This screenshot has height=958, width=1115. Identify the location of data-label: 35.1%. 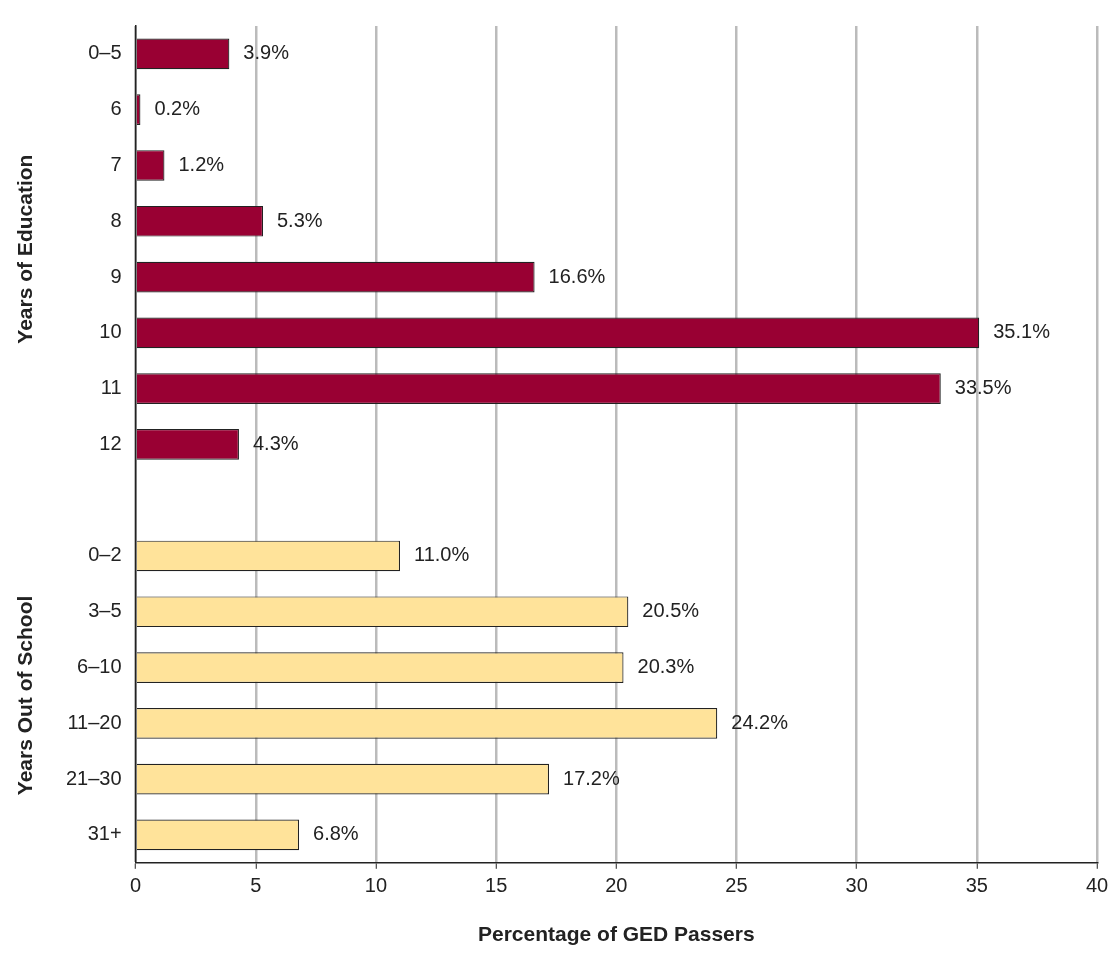
(1022, 331).